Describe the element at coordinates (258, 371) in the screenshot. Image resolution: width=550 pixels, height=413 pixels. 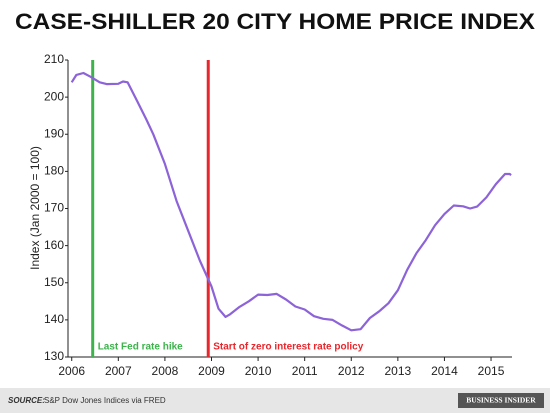
I see `x-tick-label: 2010` at that location.